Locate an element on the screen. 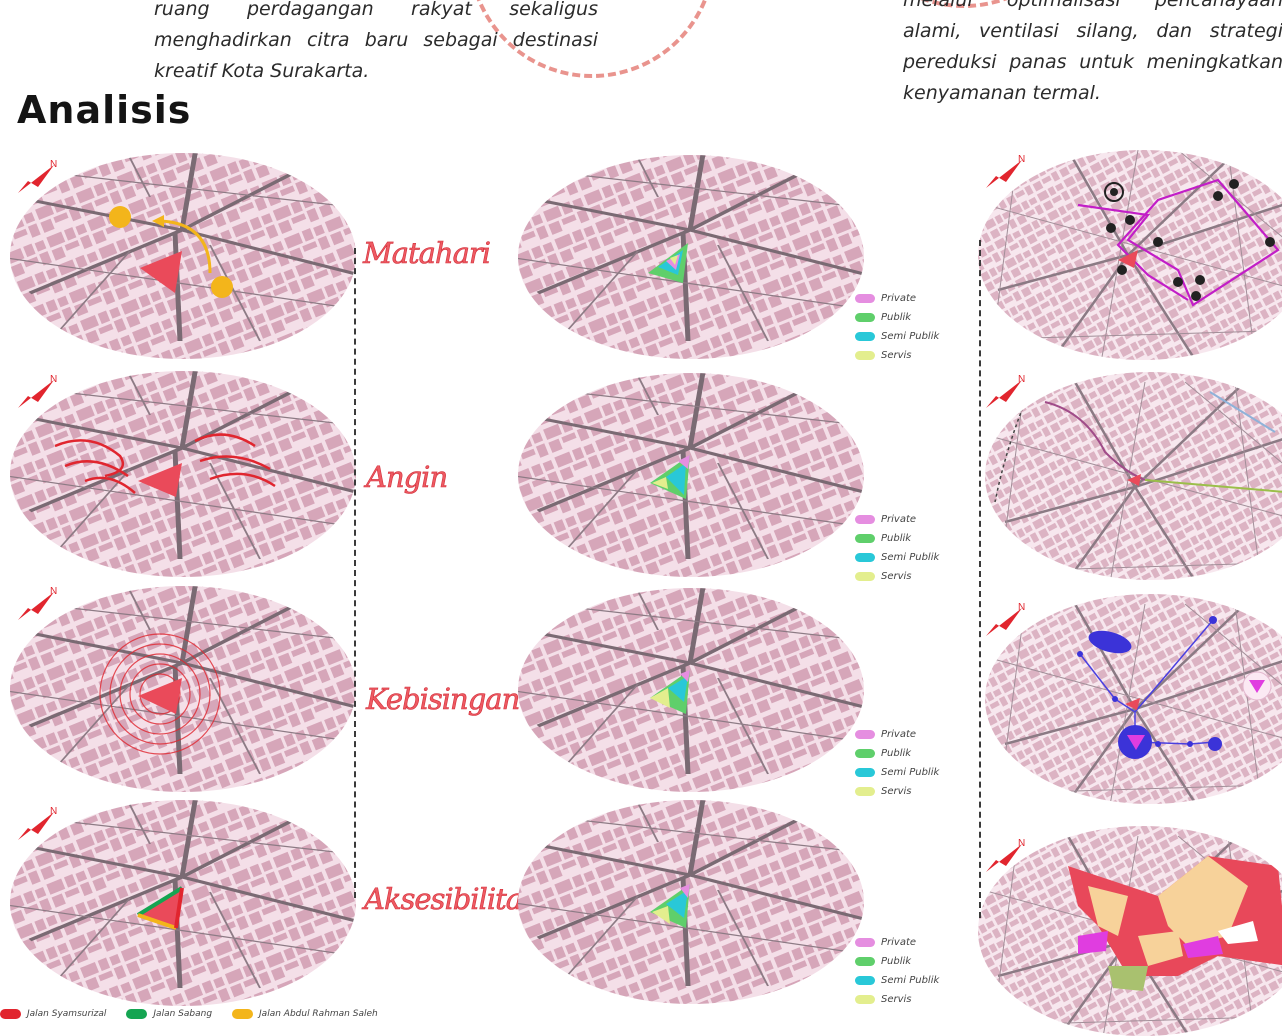 This screenshot has height=1036, width=1282. sun-analysis-map is located at coordinates (183, 256).